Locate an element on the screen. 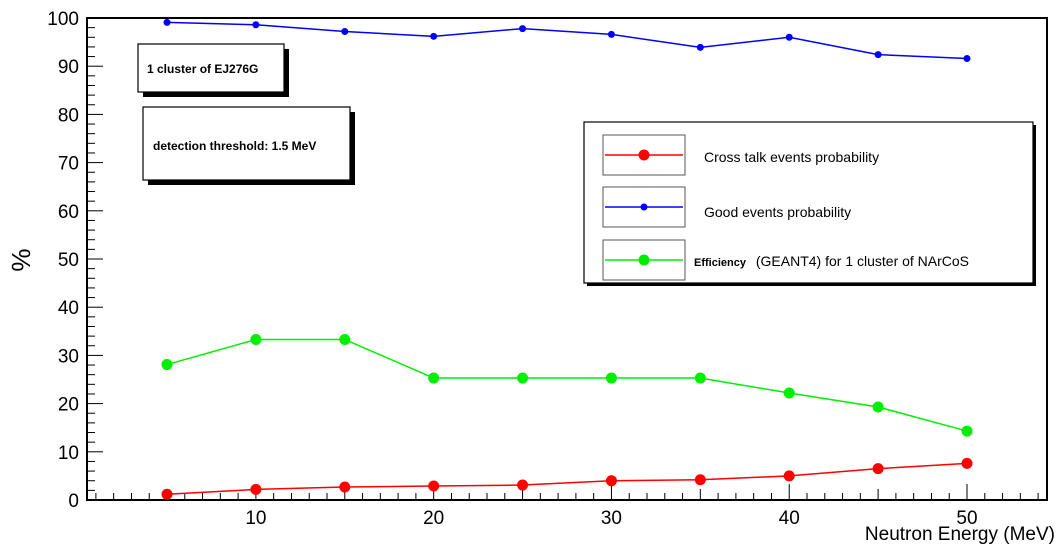 The height and width of the screenshot is (546, 1058). legend-label-crosstalk: Cross talk events probability is located at coordinates (791, 157).